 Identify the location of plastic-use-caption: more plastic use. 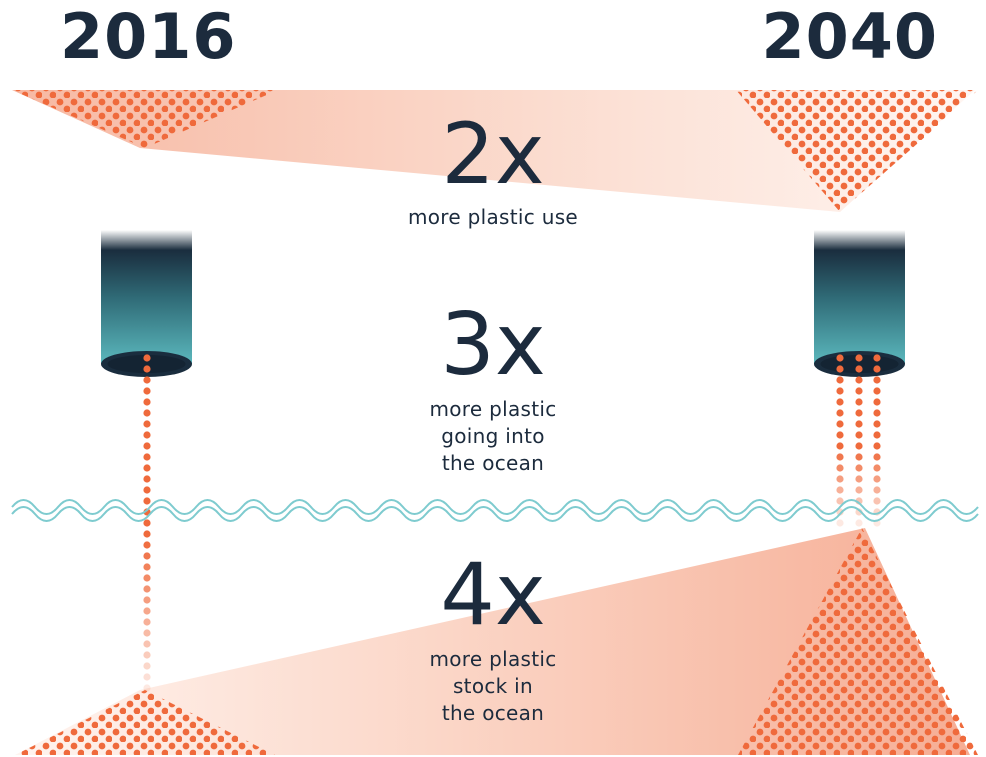
(493, 217).